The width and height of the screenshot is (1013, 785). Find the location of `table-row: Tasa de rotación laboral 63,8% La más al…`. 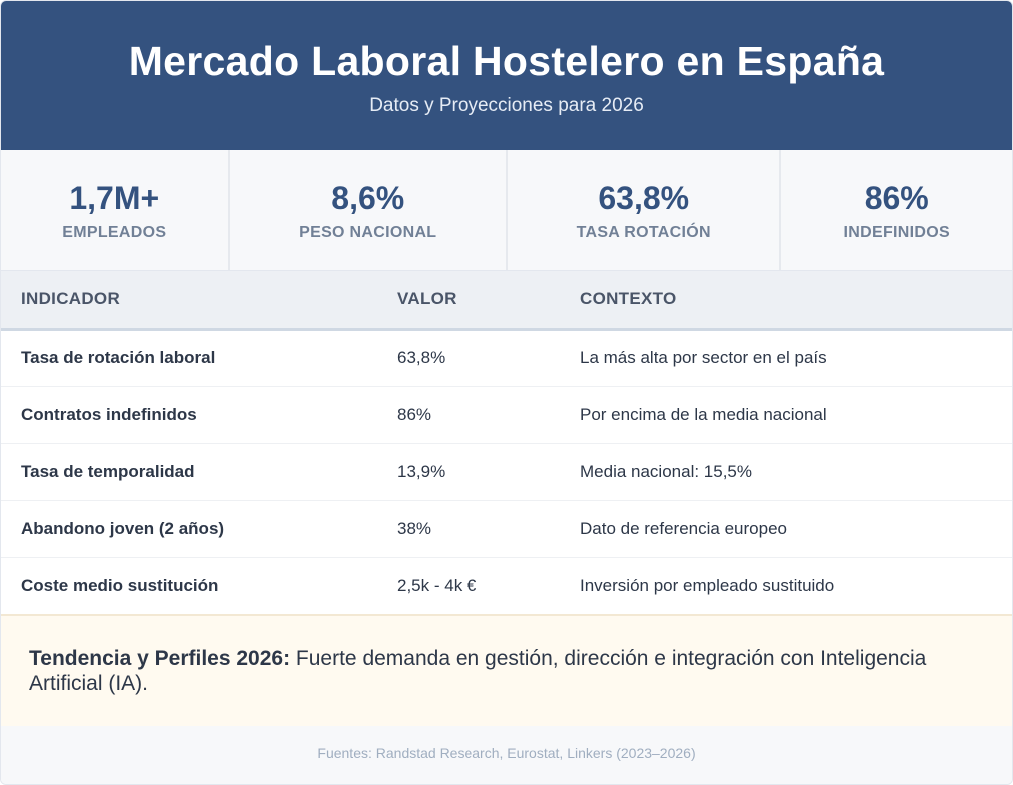

table-row: Tasa de rotación laboral 63,8% La más al… is located at coordinates (506, 357).